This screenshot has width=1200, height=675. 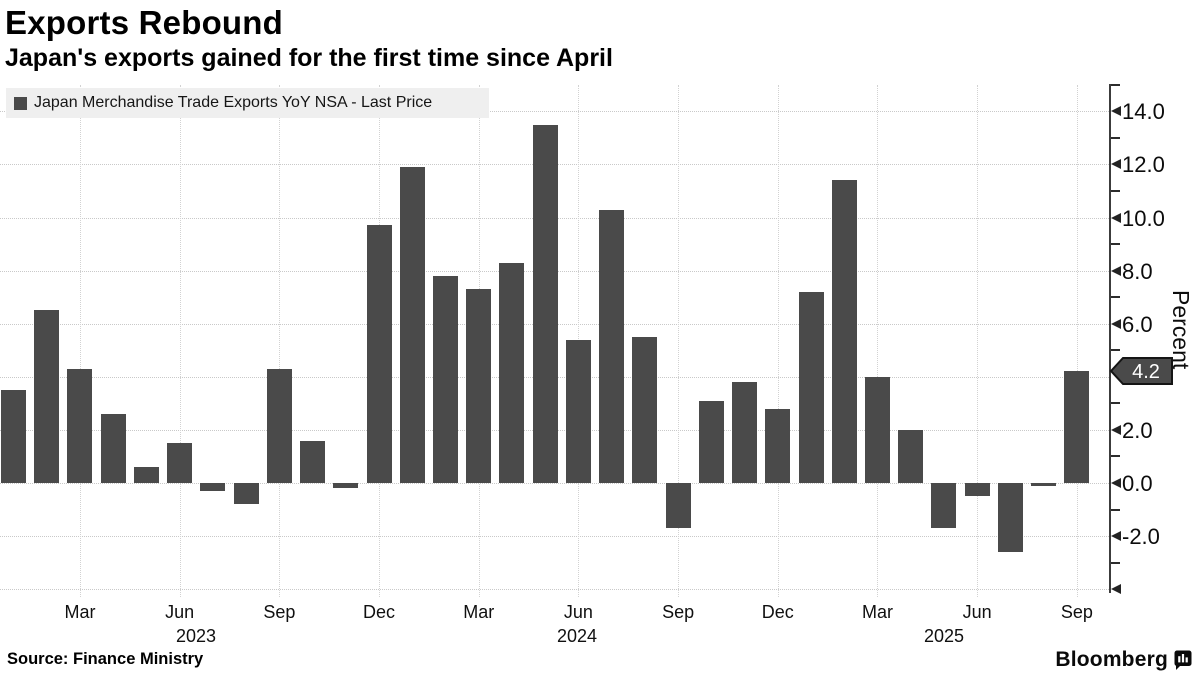 I want to click on bar-mar-2023, so click(x=80, y=425).